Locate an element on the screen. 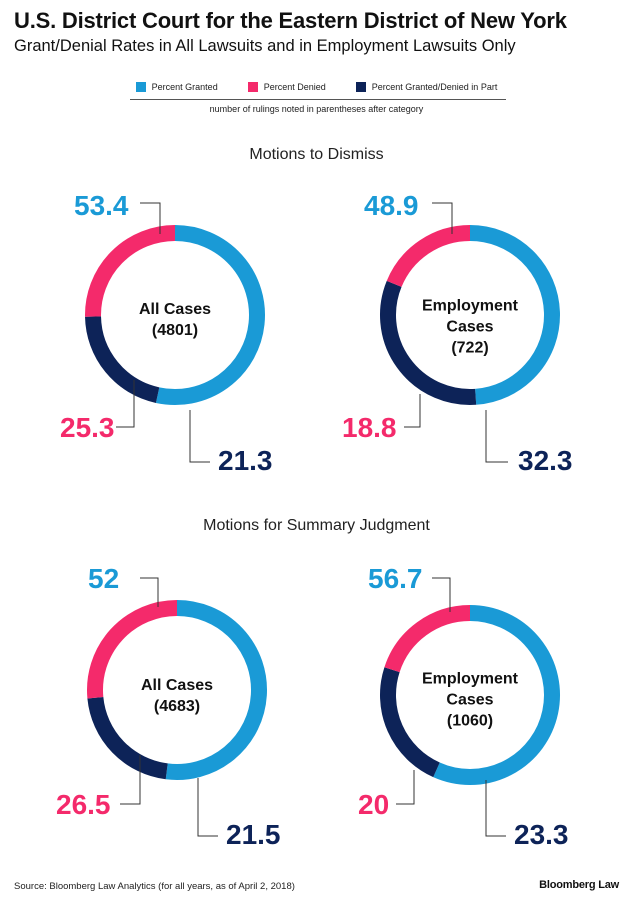 The image size is (633, 909). legend-swatch-granted is located at coordinates (140, 87).